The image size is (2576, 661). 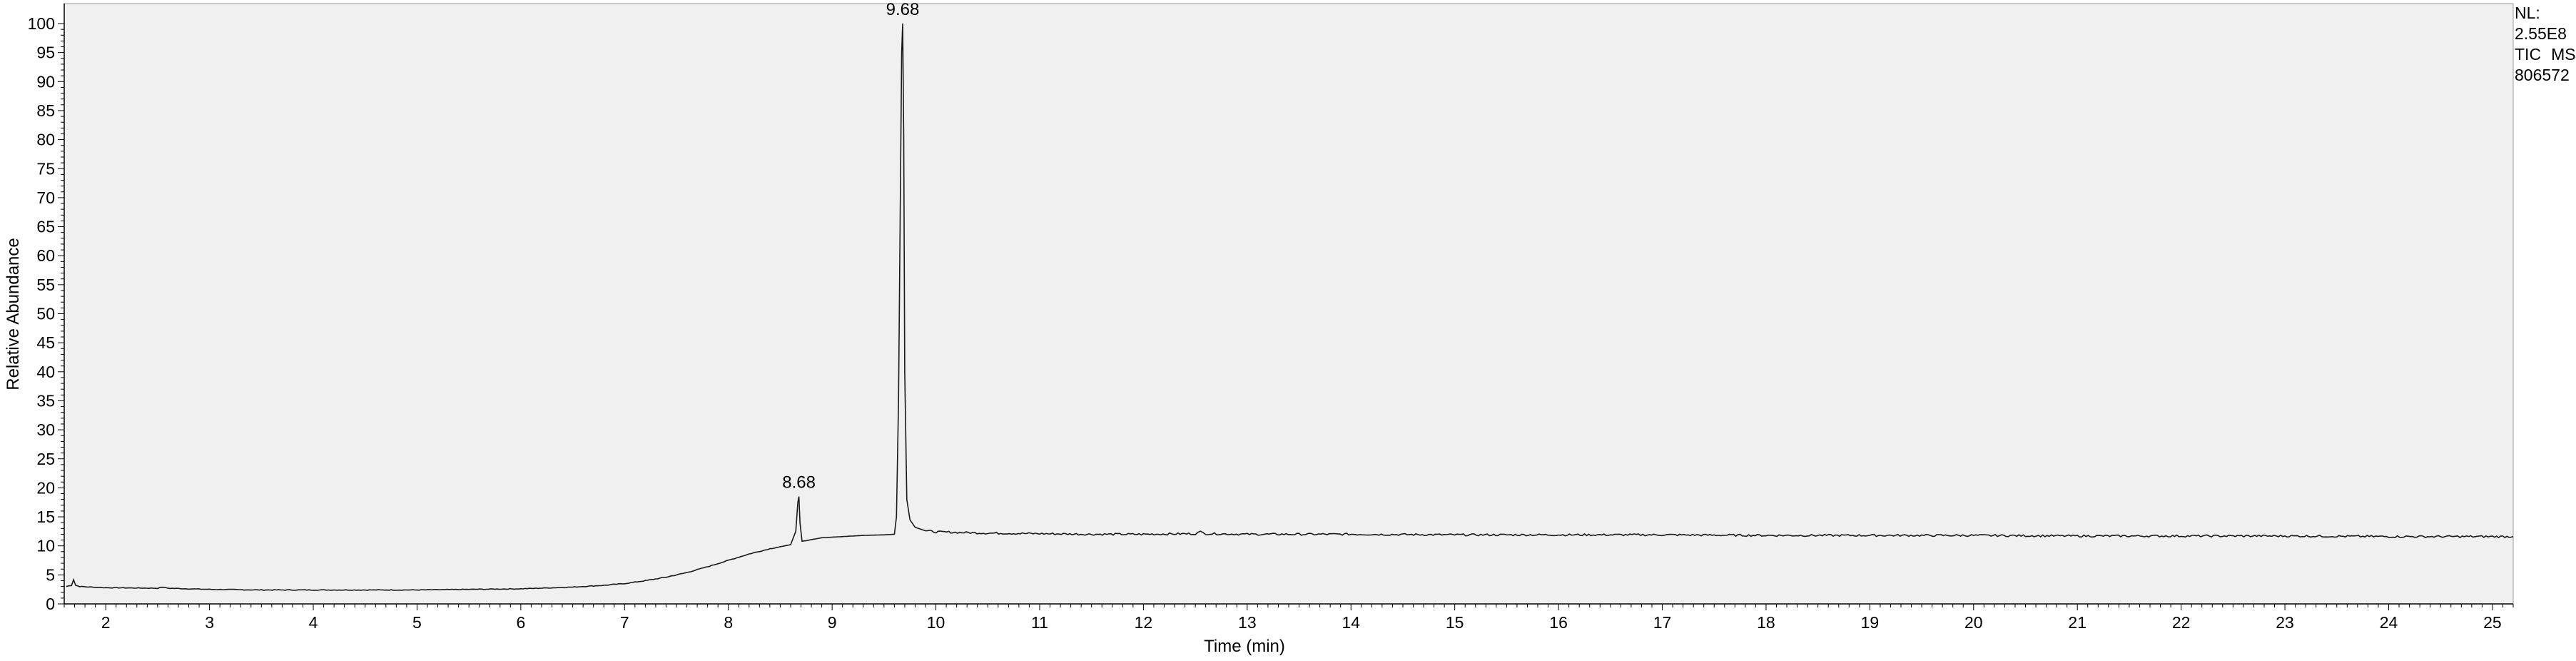 I want to click on x-tick-label: 13, so click(x=1247, y=622).